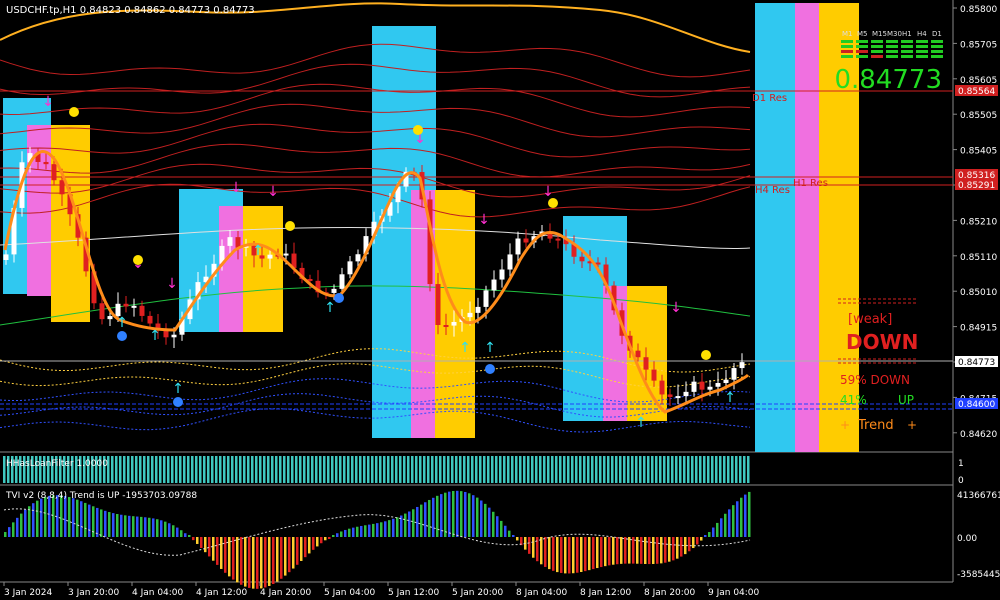  What do you see at coordinates (263, 269) in the screenshot?
I see `signal-zone` at bounding box center [263, 269].